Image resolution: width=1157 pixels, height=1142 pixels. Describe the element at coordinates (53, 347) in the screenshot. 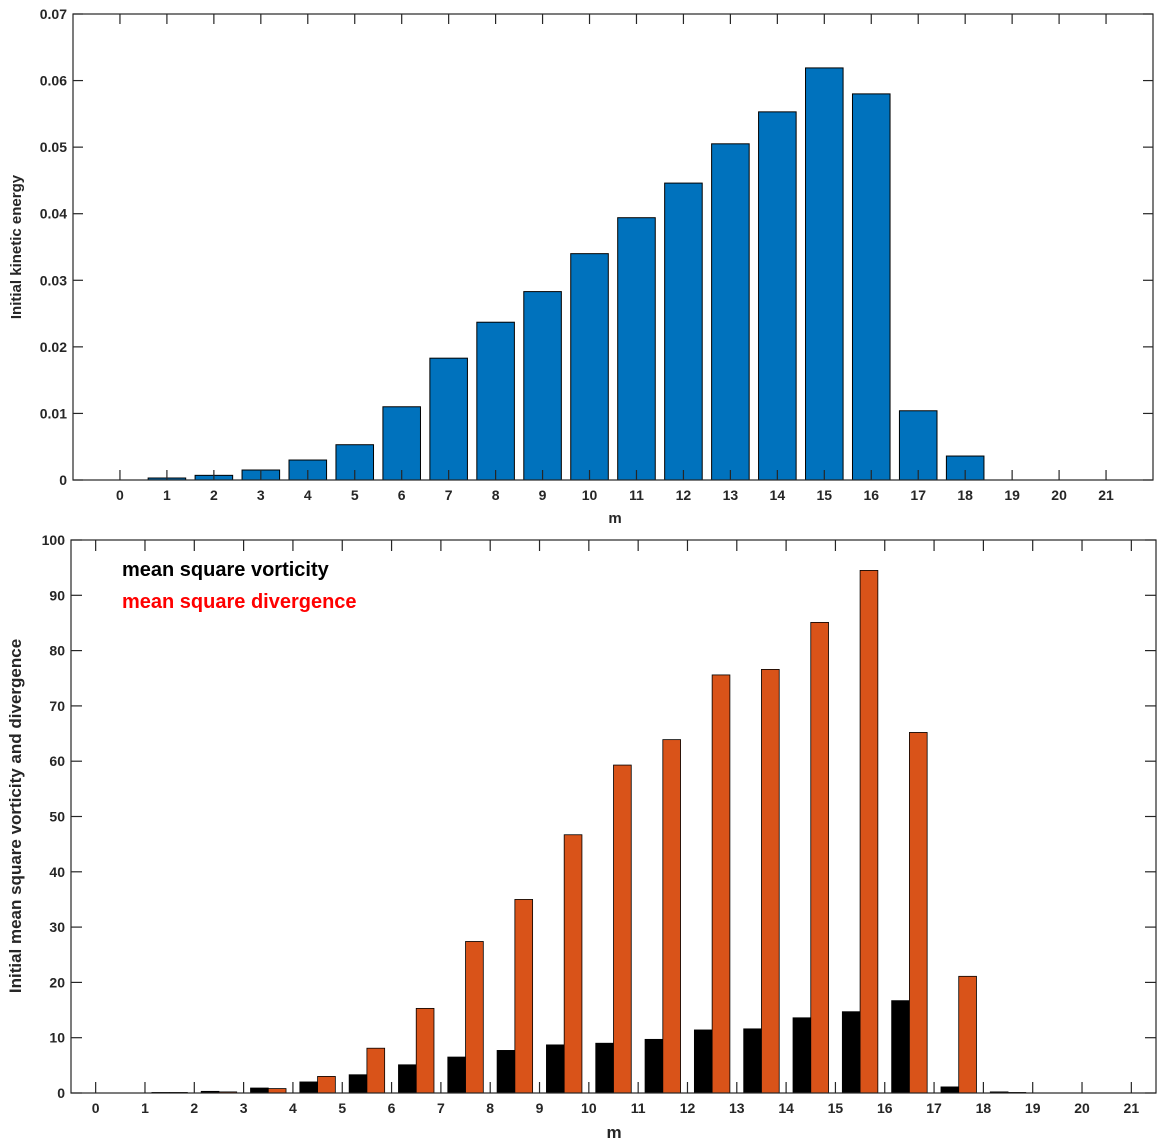

I see `y-tick-label: 0.02` at that location.